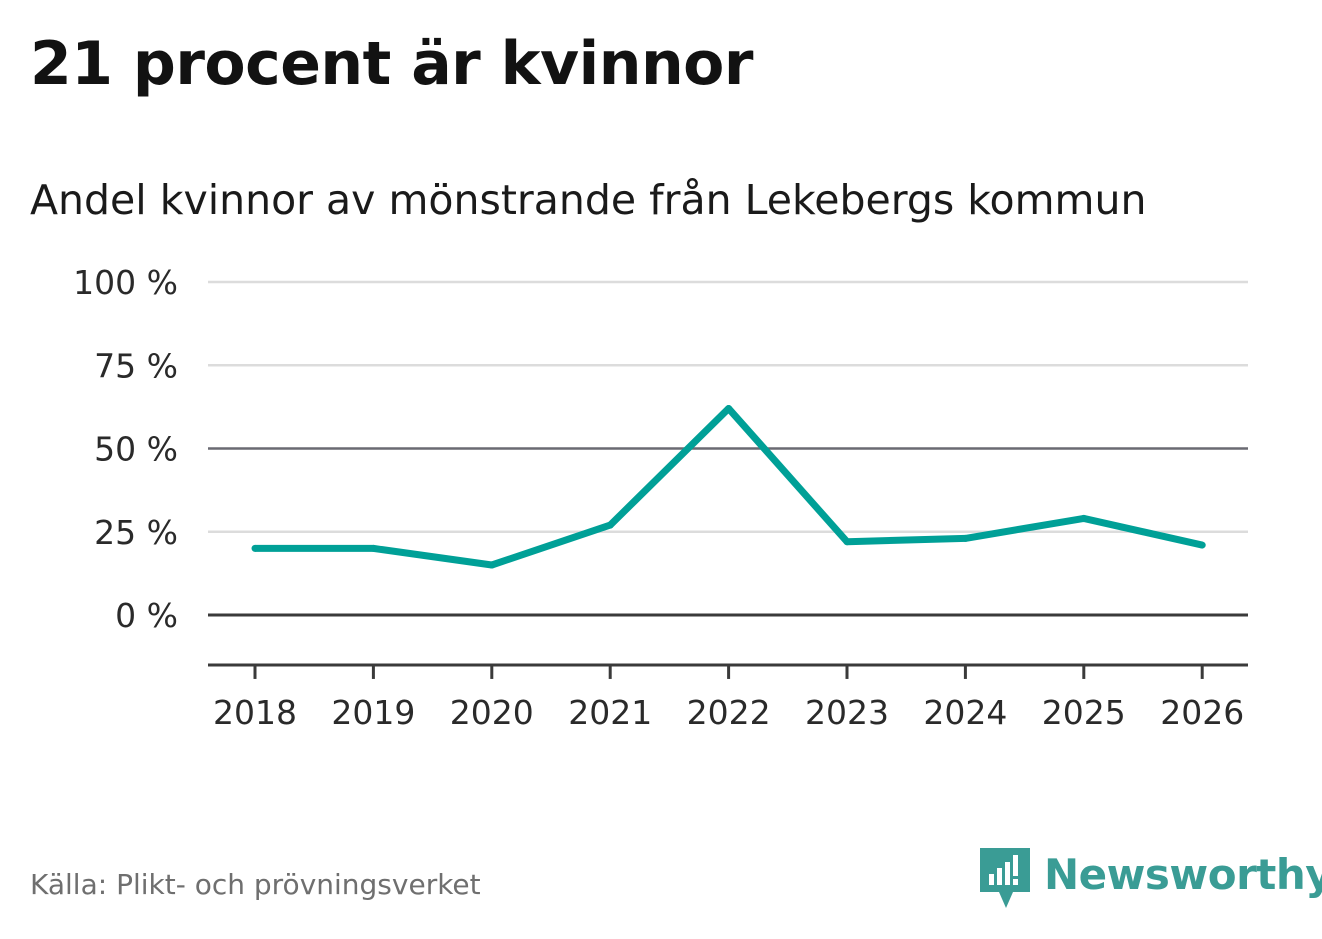 This screenshot has height=939, width=1322. What do you see at coordinates (965, 712) in the screenshot?
I see `x-tick-label-2024: 2024` at bounding box center [965, 712].